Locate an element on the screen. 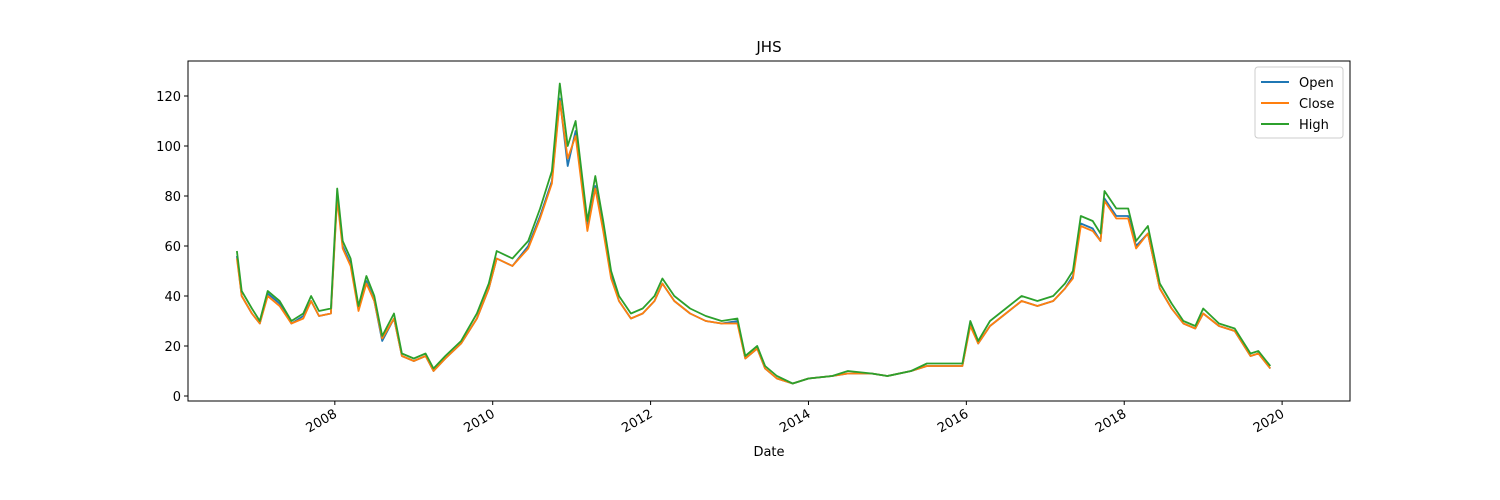  x-tick-label: 2008 is located at coordinates (322, 422).